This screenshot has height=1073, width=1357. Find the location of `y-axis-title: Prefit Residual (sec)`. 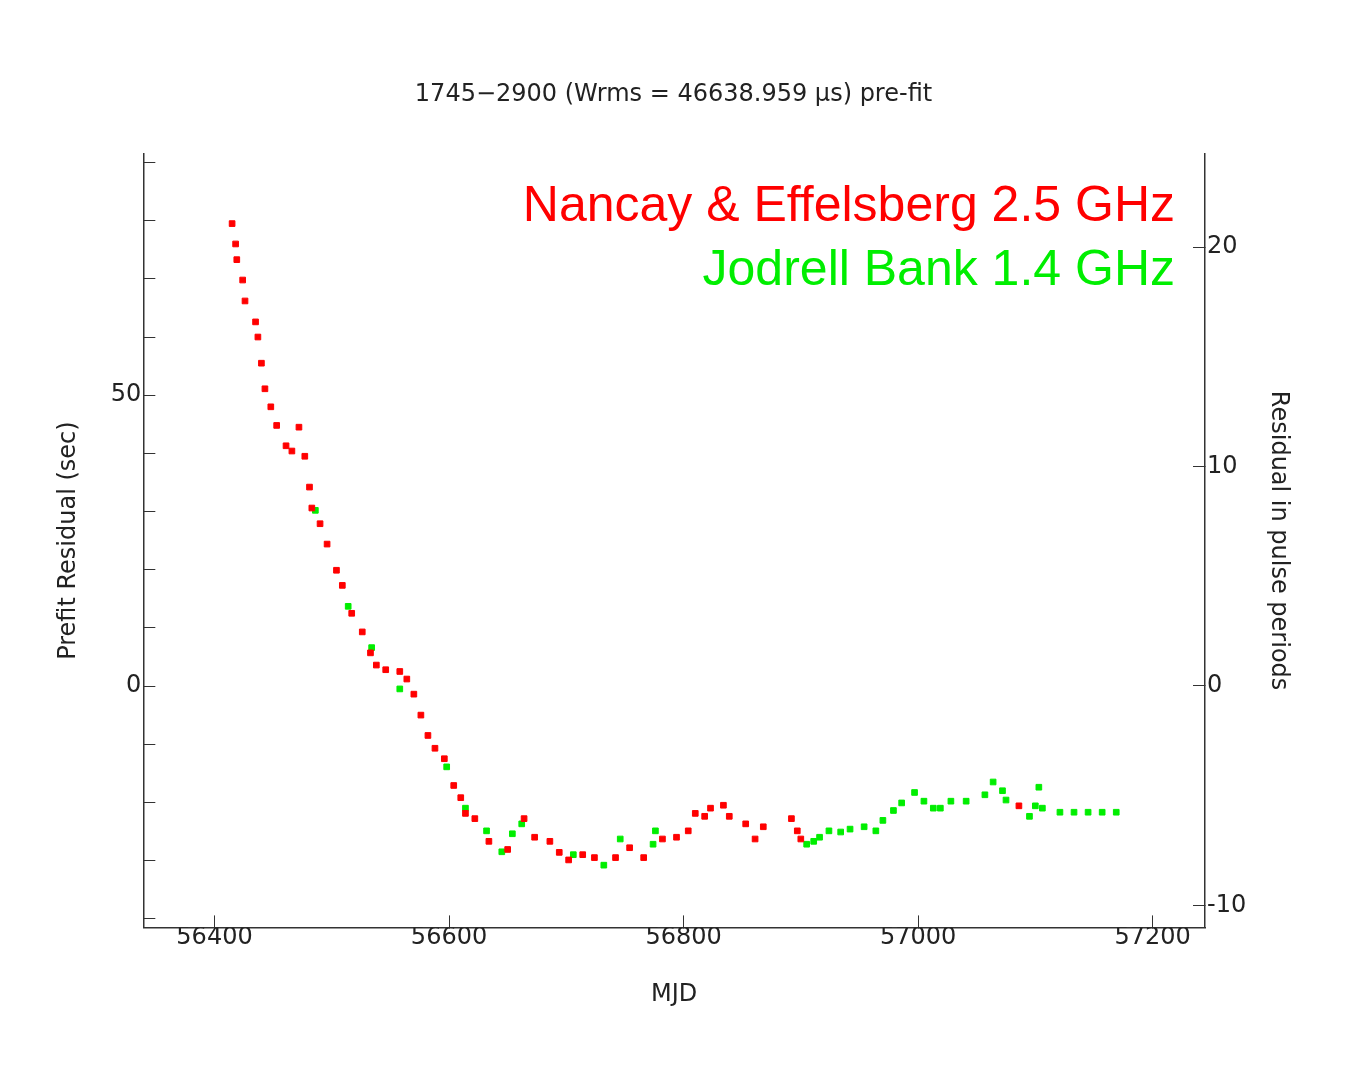

y-axis-title: Prefit Residual (sec) is located at coordinates (66, 540).